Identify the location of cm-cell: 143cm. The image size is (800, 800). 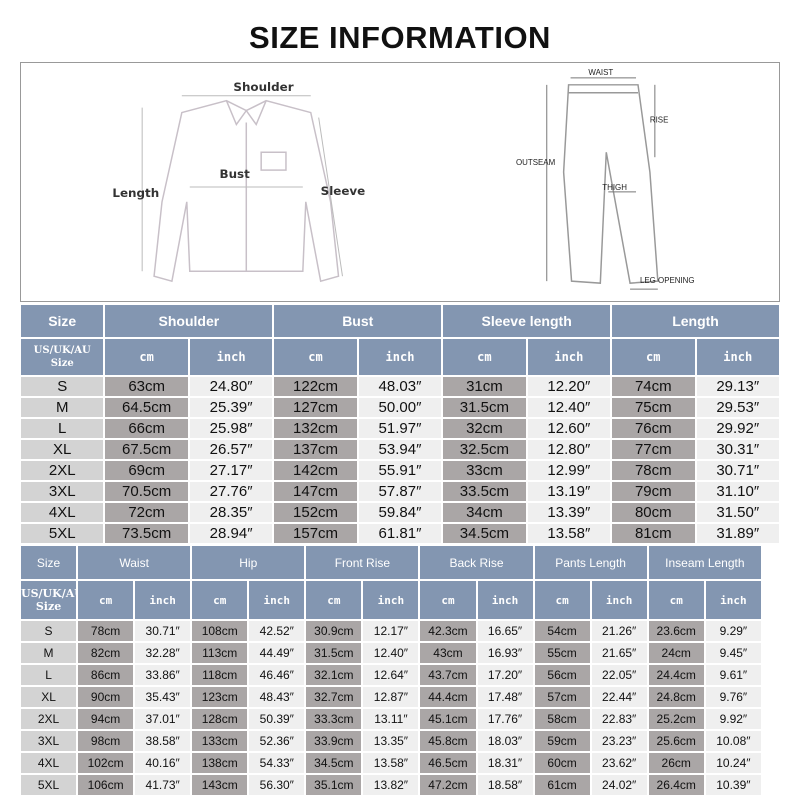
(220, 785).